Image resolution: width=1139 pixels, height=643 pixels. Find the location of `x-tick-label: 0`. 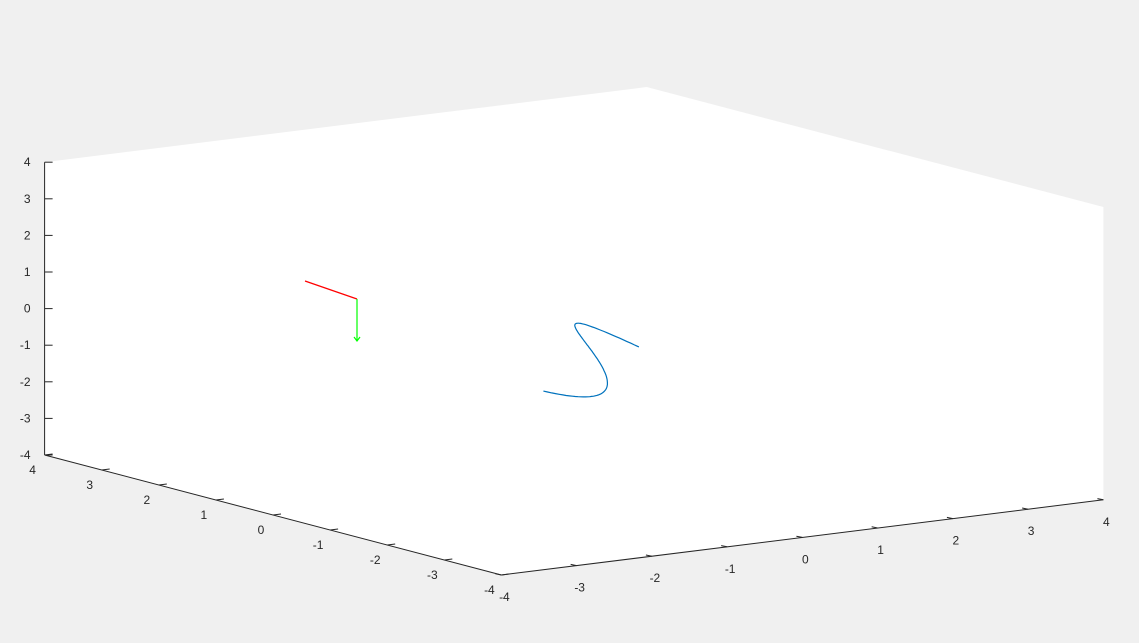

x-tick-label: 0 is located at coordinates (805, 559).